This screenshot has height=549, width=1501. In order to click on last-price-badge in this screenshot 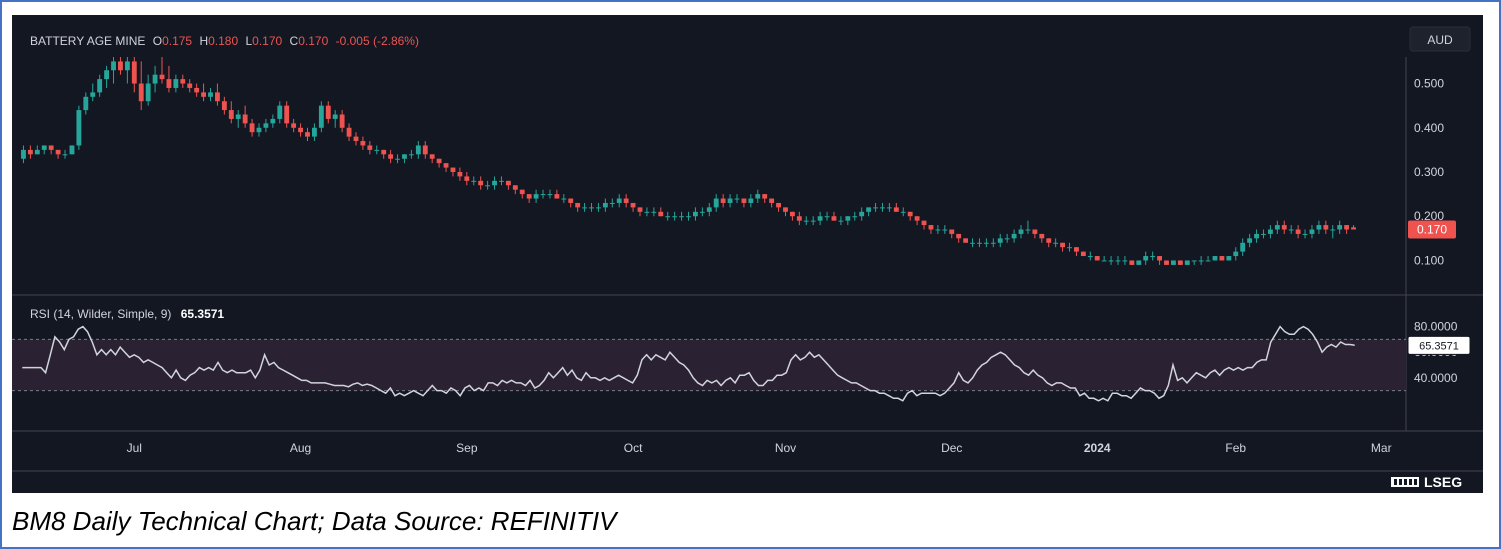, I will do `click(1432, 229)`.